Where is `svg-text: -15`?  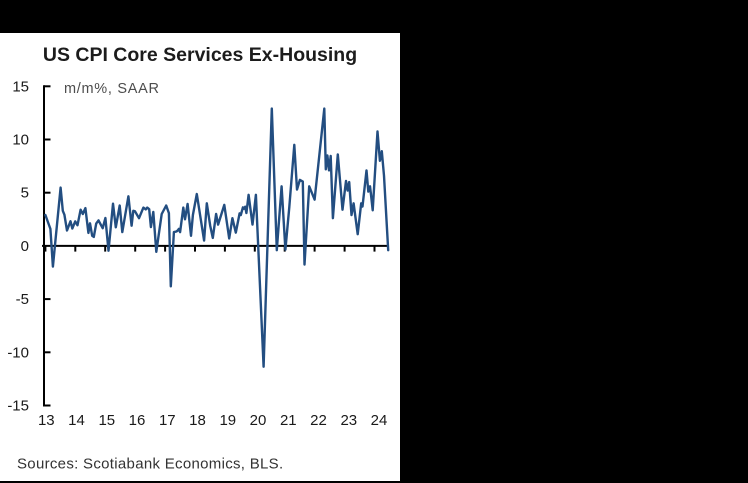 svg-text: -15 is located at coordinates (18, 406).